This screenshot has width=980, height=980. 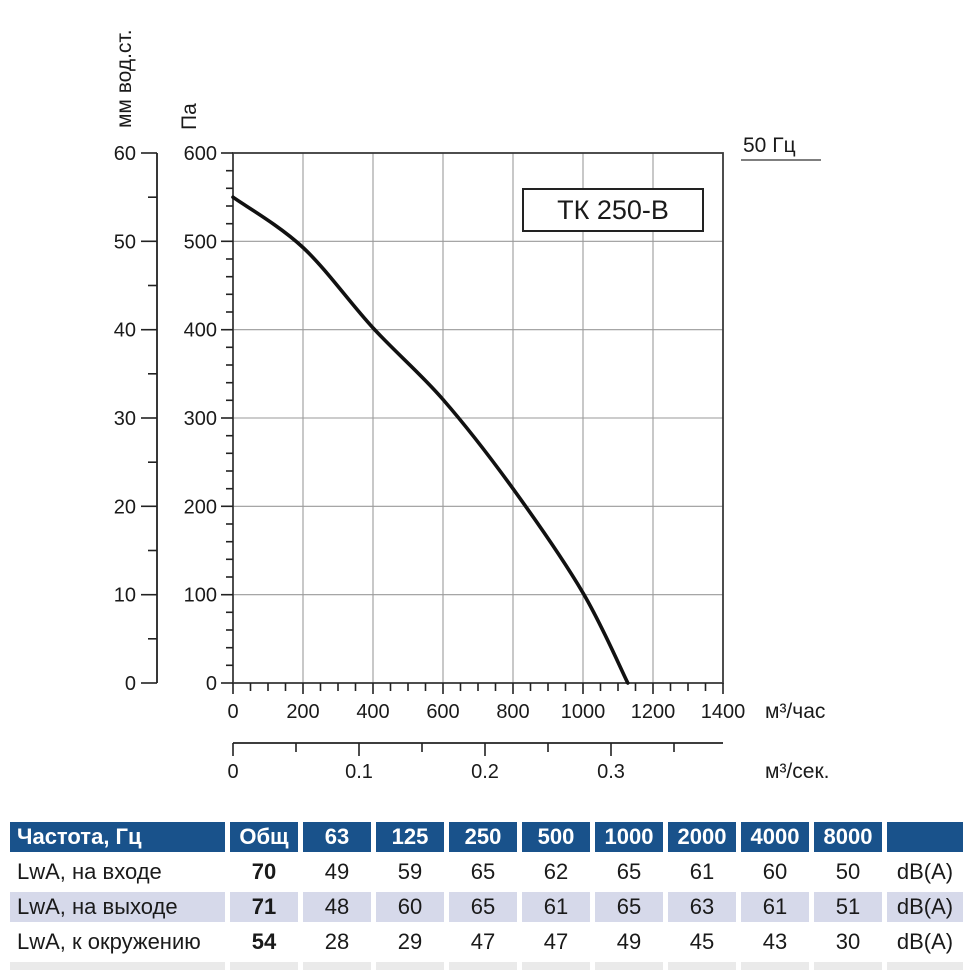 I want to click on svg-text: 10, so click(x=125, y=596).